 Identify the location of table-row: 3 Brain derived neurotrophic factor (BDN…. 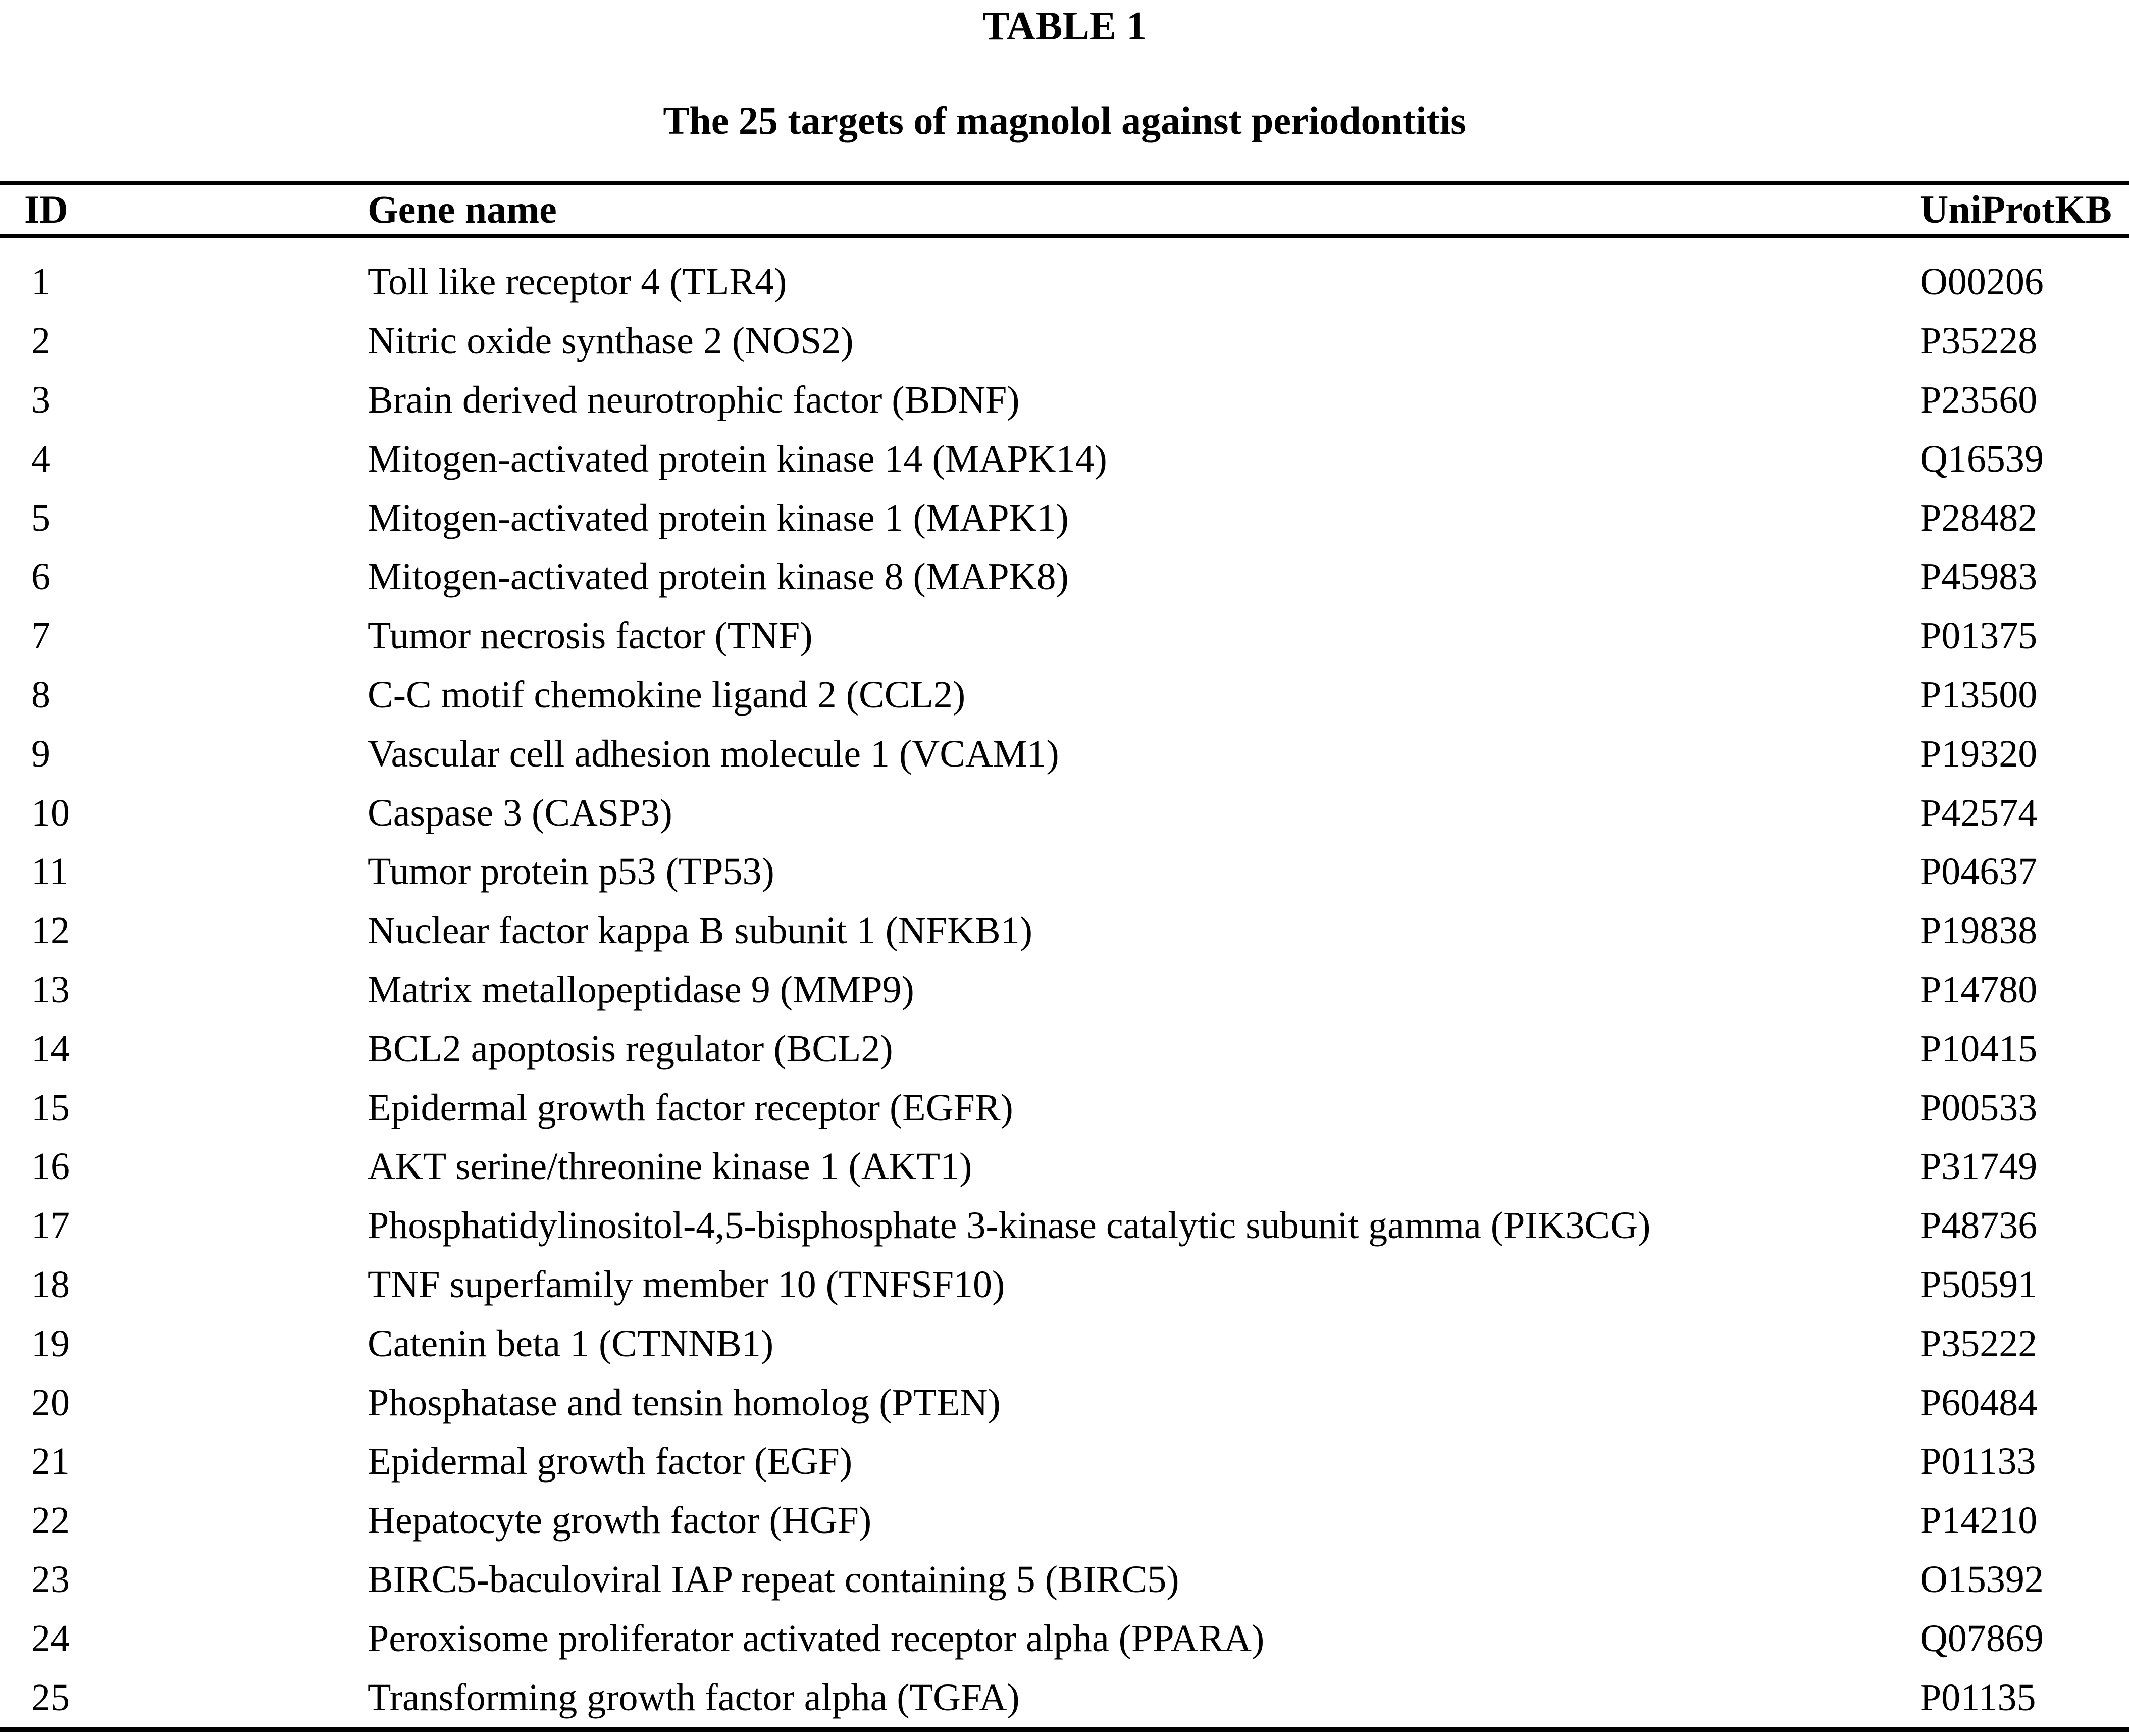
(1064, 400).